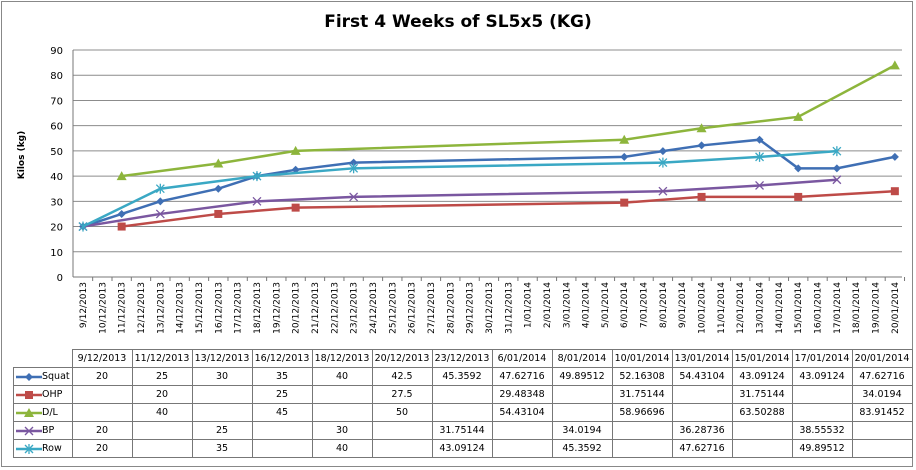  Describe the element at coordinates (509, 308) in the screenshot. I see `x-tick-label: 31/12/2013` at that location.